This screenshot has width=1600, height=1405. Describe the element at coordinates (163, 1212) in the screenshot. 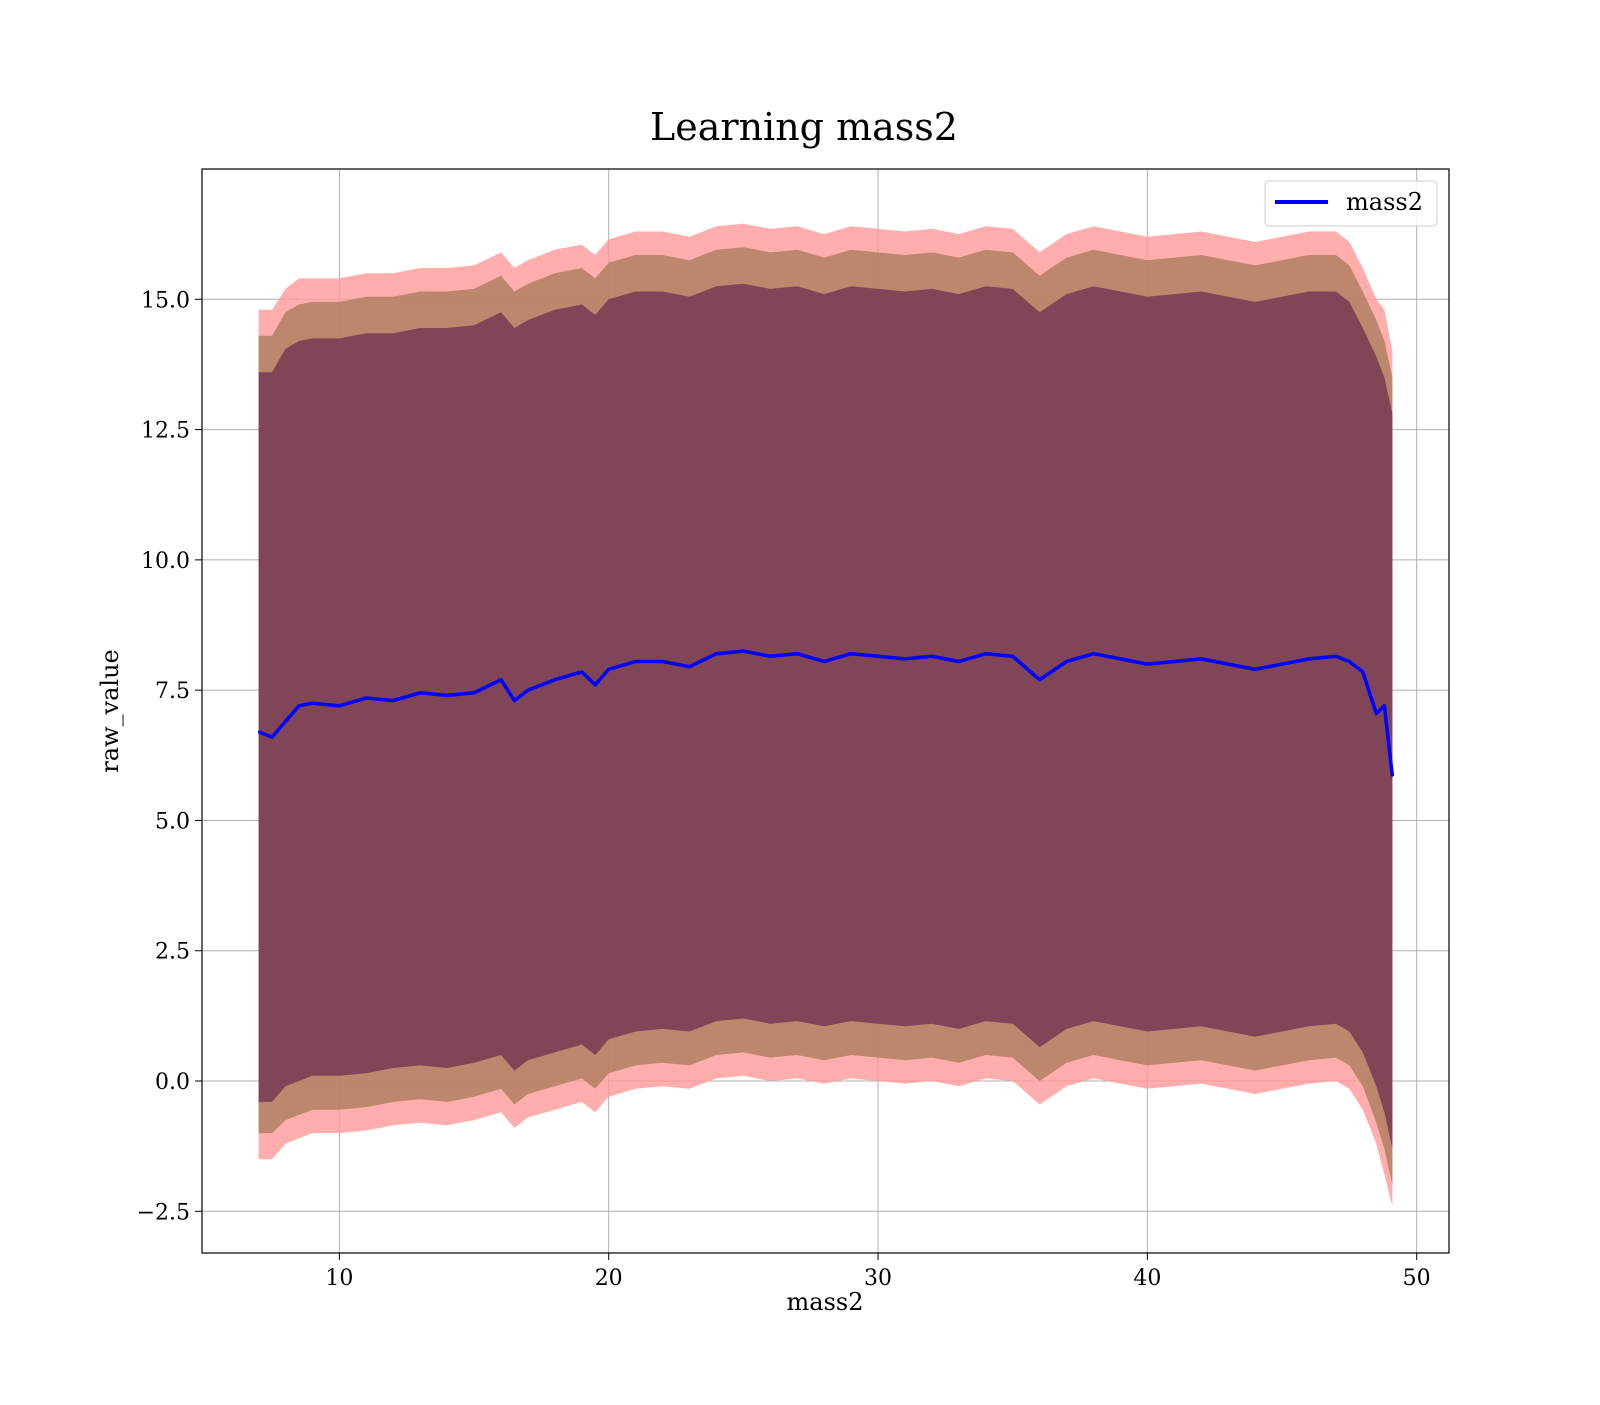

I see `y-tick-label: −2.5` at that location.